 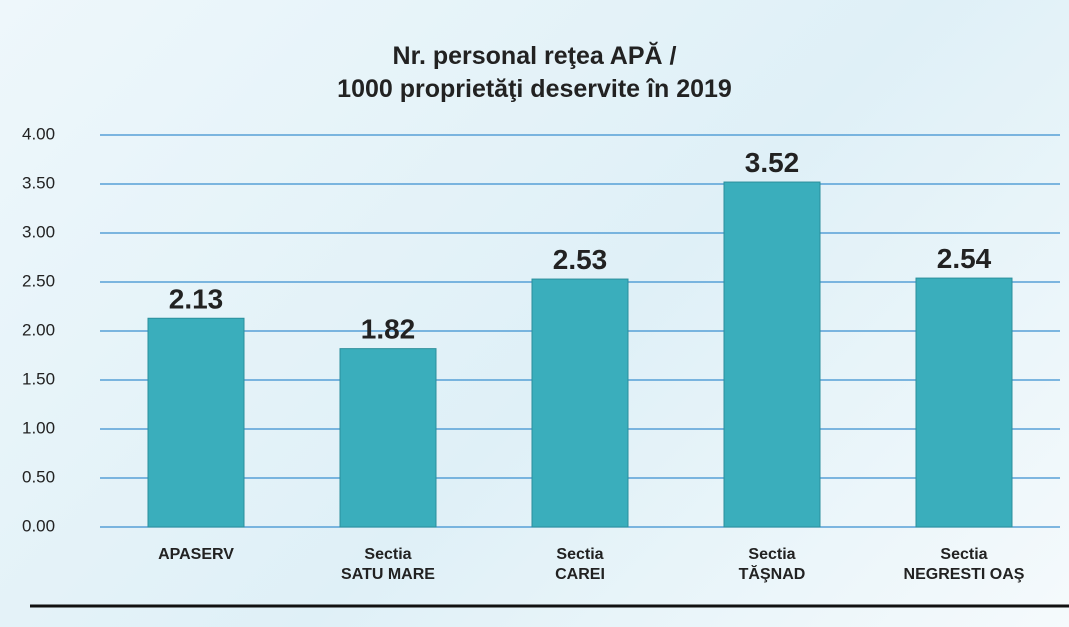 What do you see at coordinates (196, 554) in the screenshot?
I see `x-tick-label: APASERV` at bounding box center [196, 554].